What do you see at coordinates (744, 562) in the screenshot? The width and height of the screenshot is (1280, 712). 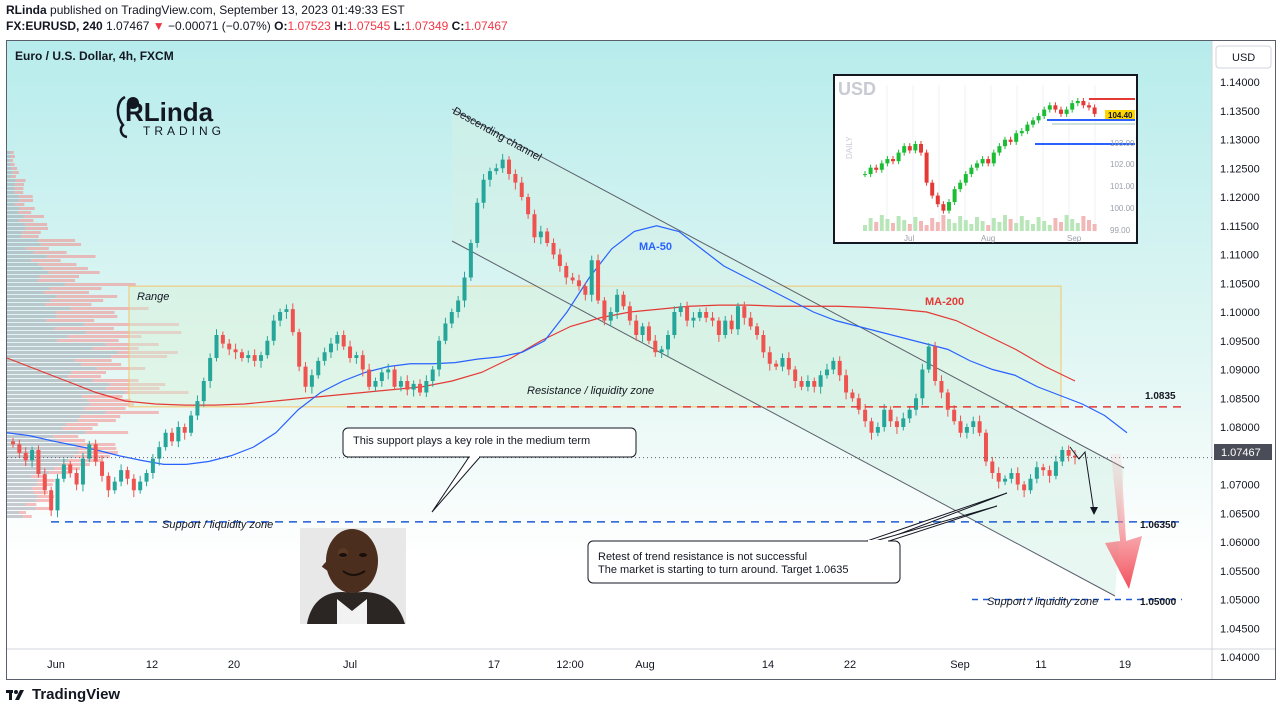 I see `callout-2-box` at bounding box center [744, 562].